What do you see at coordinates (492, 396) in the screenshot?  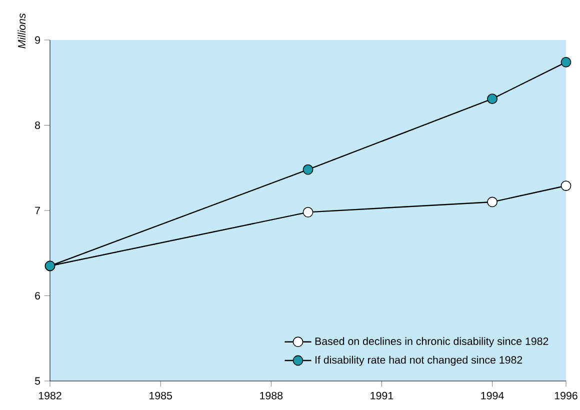 I see `x-tick-label: 1994` at bounding box center [492, 396].